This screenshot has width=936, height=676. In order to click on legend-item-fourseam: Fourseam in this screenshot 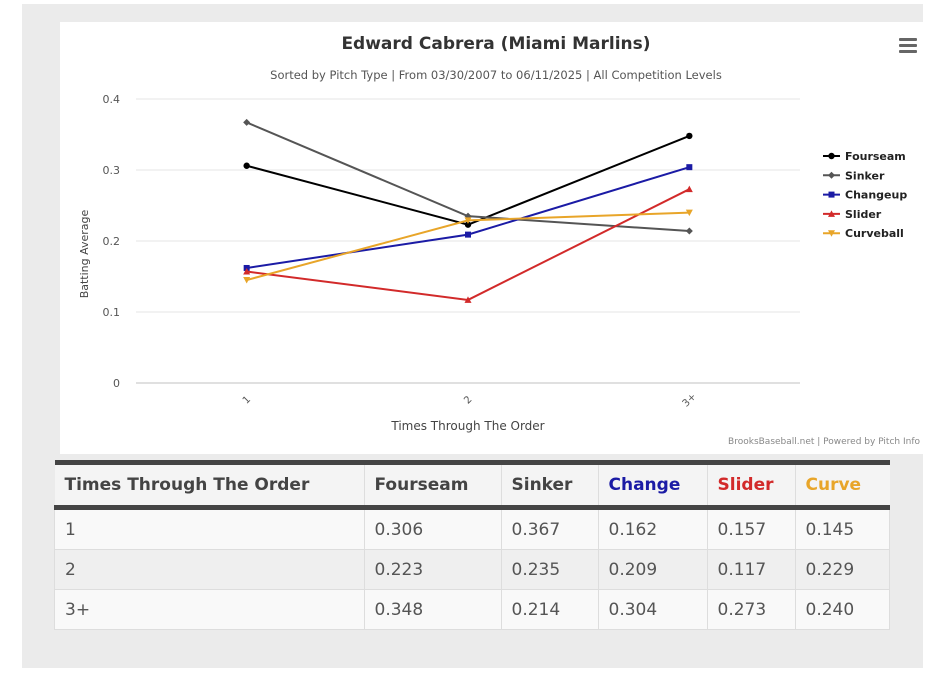, I will do `click(864, 156)`.